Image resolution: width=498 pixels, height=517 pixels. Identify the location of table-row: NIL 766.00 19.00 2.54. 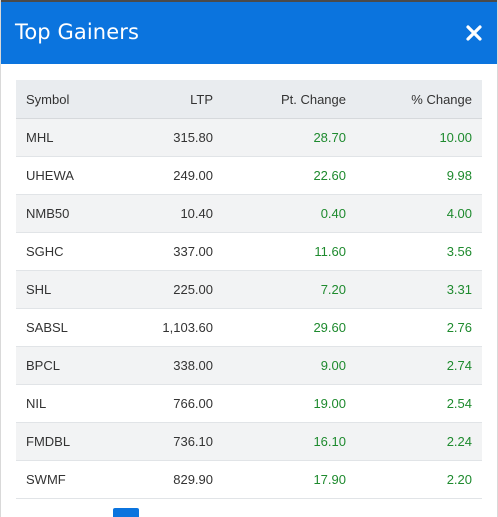
(249, 403).